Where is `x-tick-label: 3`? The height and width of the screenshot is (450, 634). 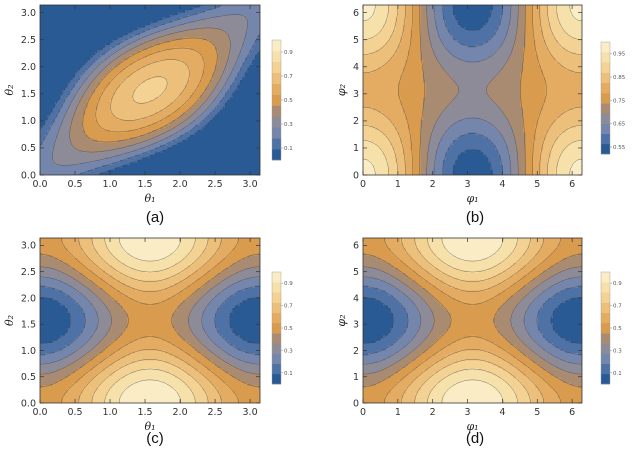
x-tick-label: 3 is located at coordinates (468, 412).